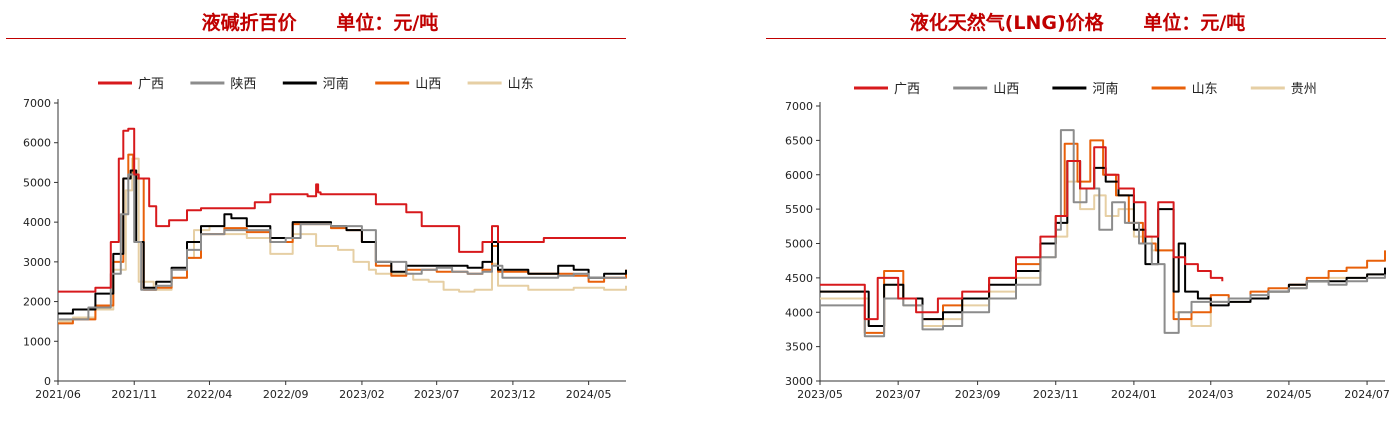  Describe the element at coordinates (223, 84) in the screenshot. I see `legend-item: 陕西` at that location.